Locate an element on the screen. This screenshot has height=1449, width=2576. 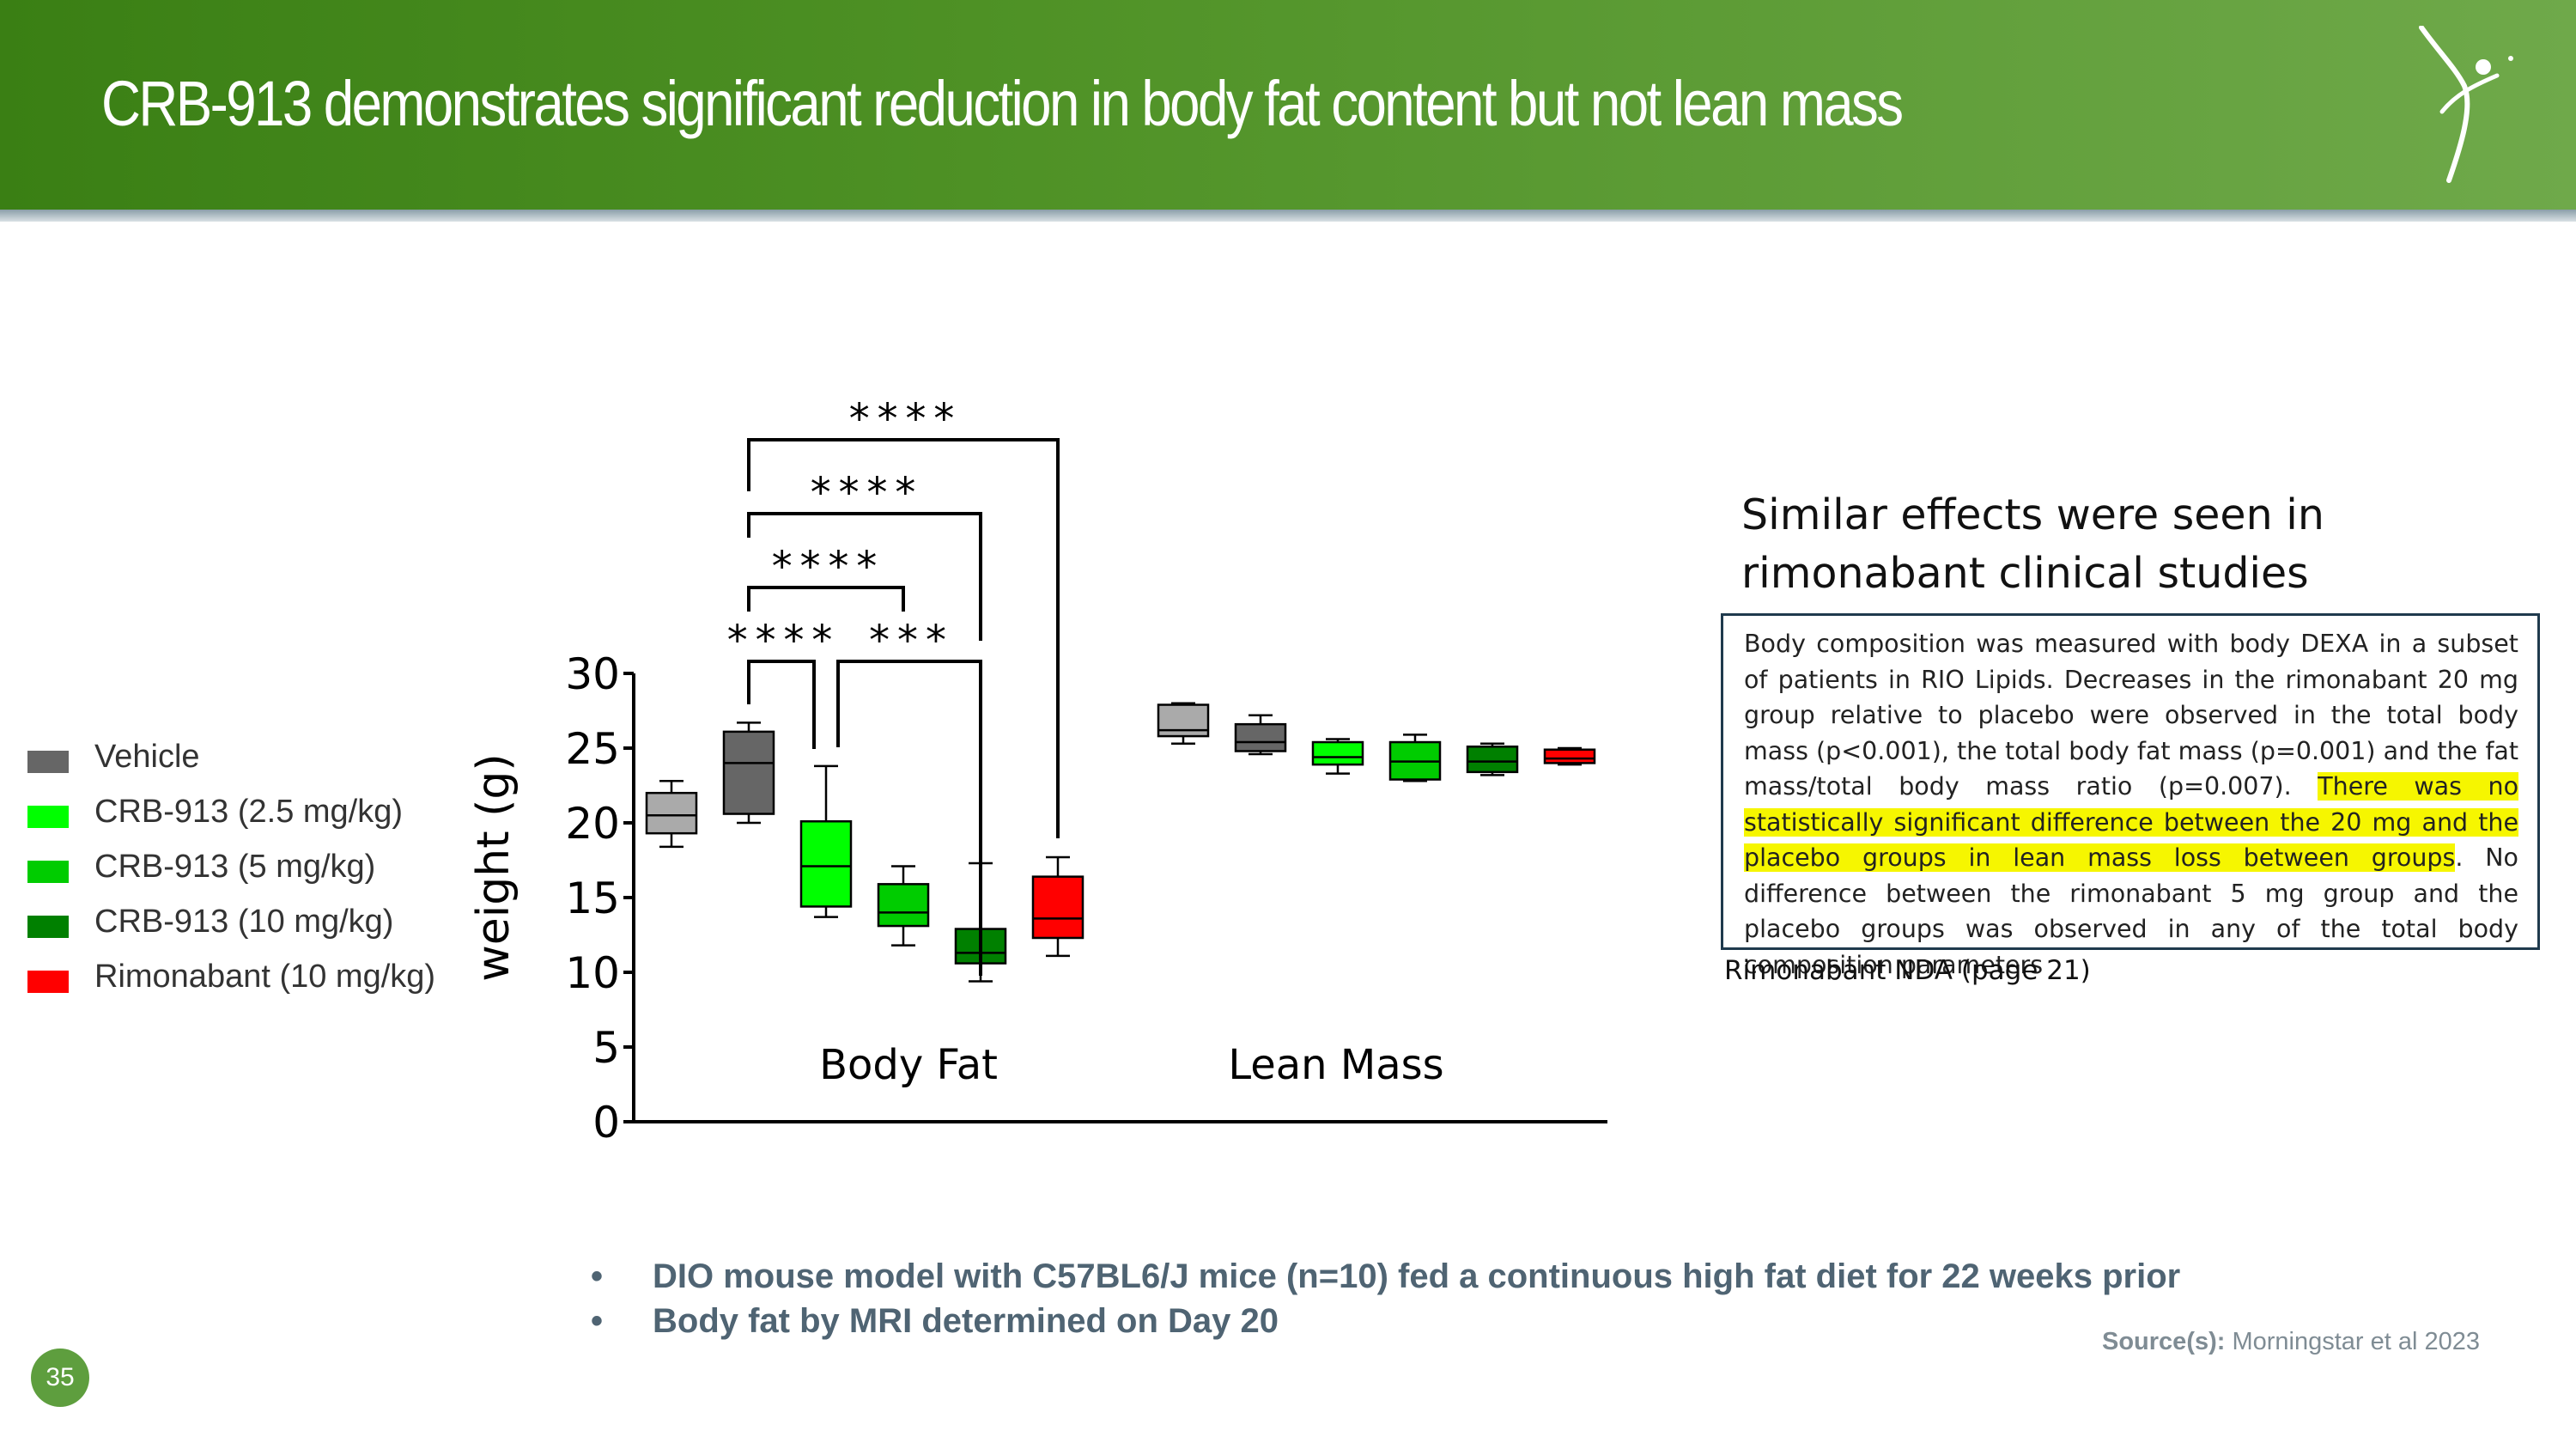
category-label: Lean Mass is located at coordinates (1335, 1065).